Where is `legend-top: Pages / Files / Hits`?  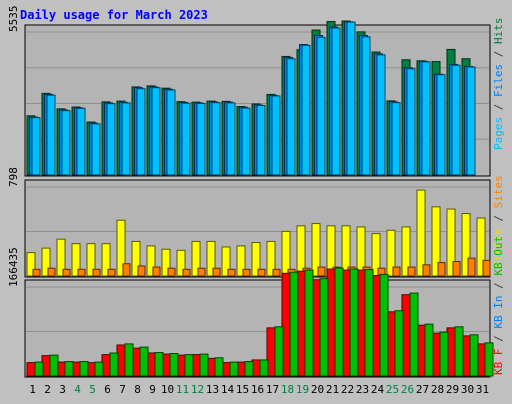
legend-top: Pages / Files / Hits is located at coordinates (498, 84).